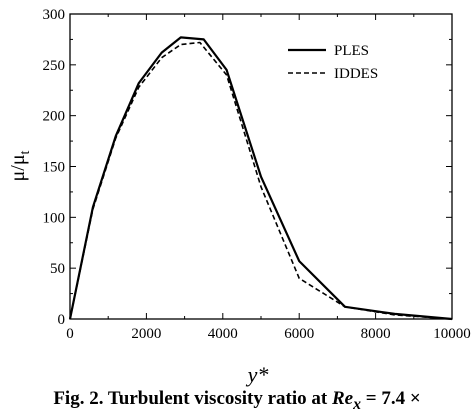  What do you see at coordinates (146, 334) in the screenshot?
I see `x-tick-label: 2000` at bounding box center [146, 334].